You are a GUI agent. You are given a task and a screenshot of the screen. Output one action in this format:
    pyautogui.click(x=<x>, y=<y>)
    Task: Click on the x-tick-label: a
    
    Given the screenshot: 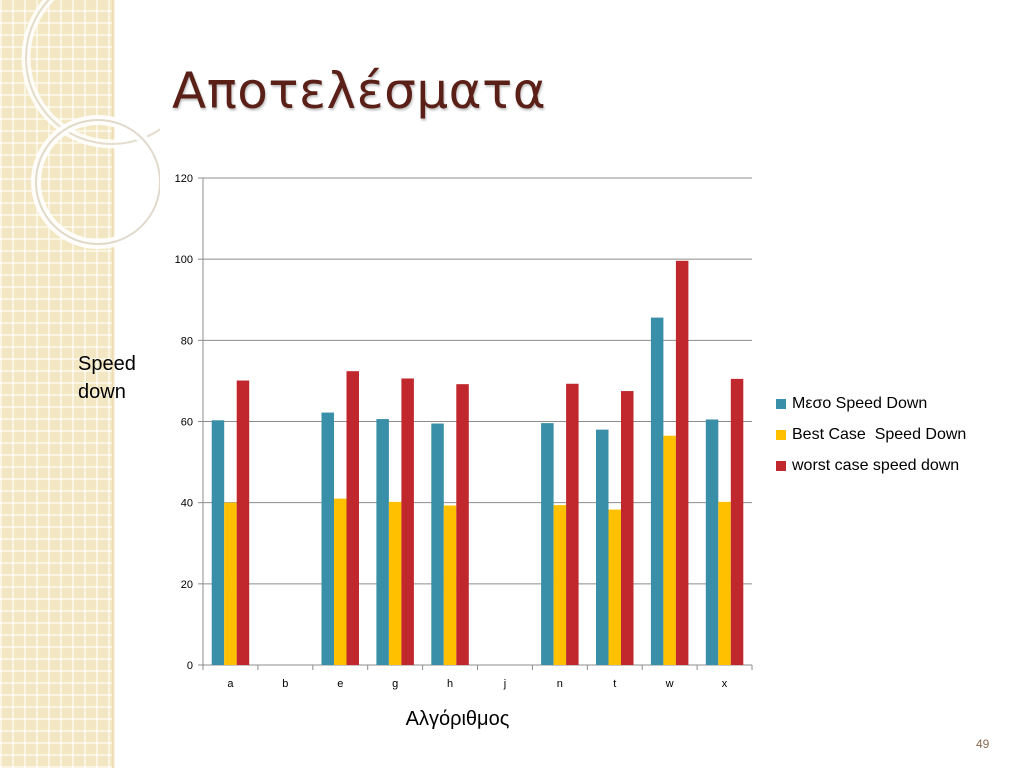 What is the action you would take?
    pyautogui.click(x=230, y=684)
    